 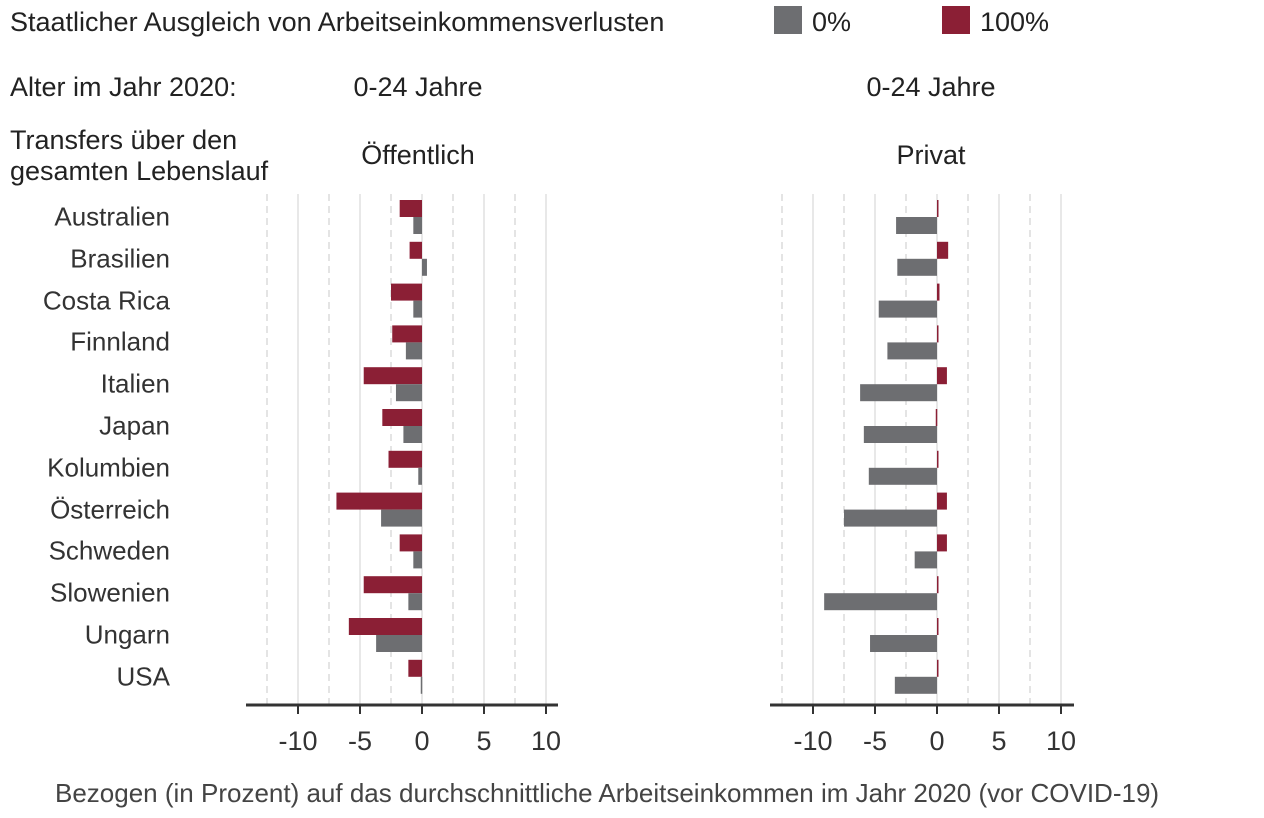 What do you see at coordinates (139, 155) in the screenshot?
I see `transfers-label: Transfers über den gesamten Lebenslauf` at bounding box center [139, 155].